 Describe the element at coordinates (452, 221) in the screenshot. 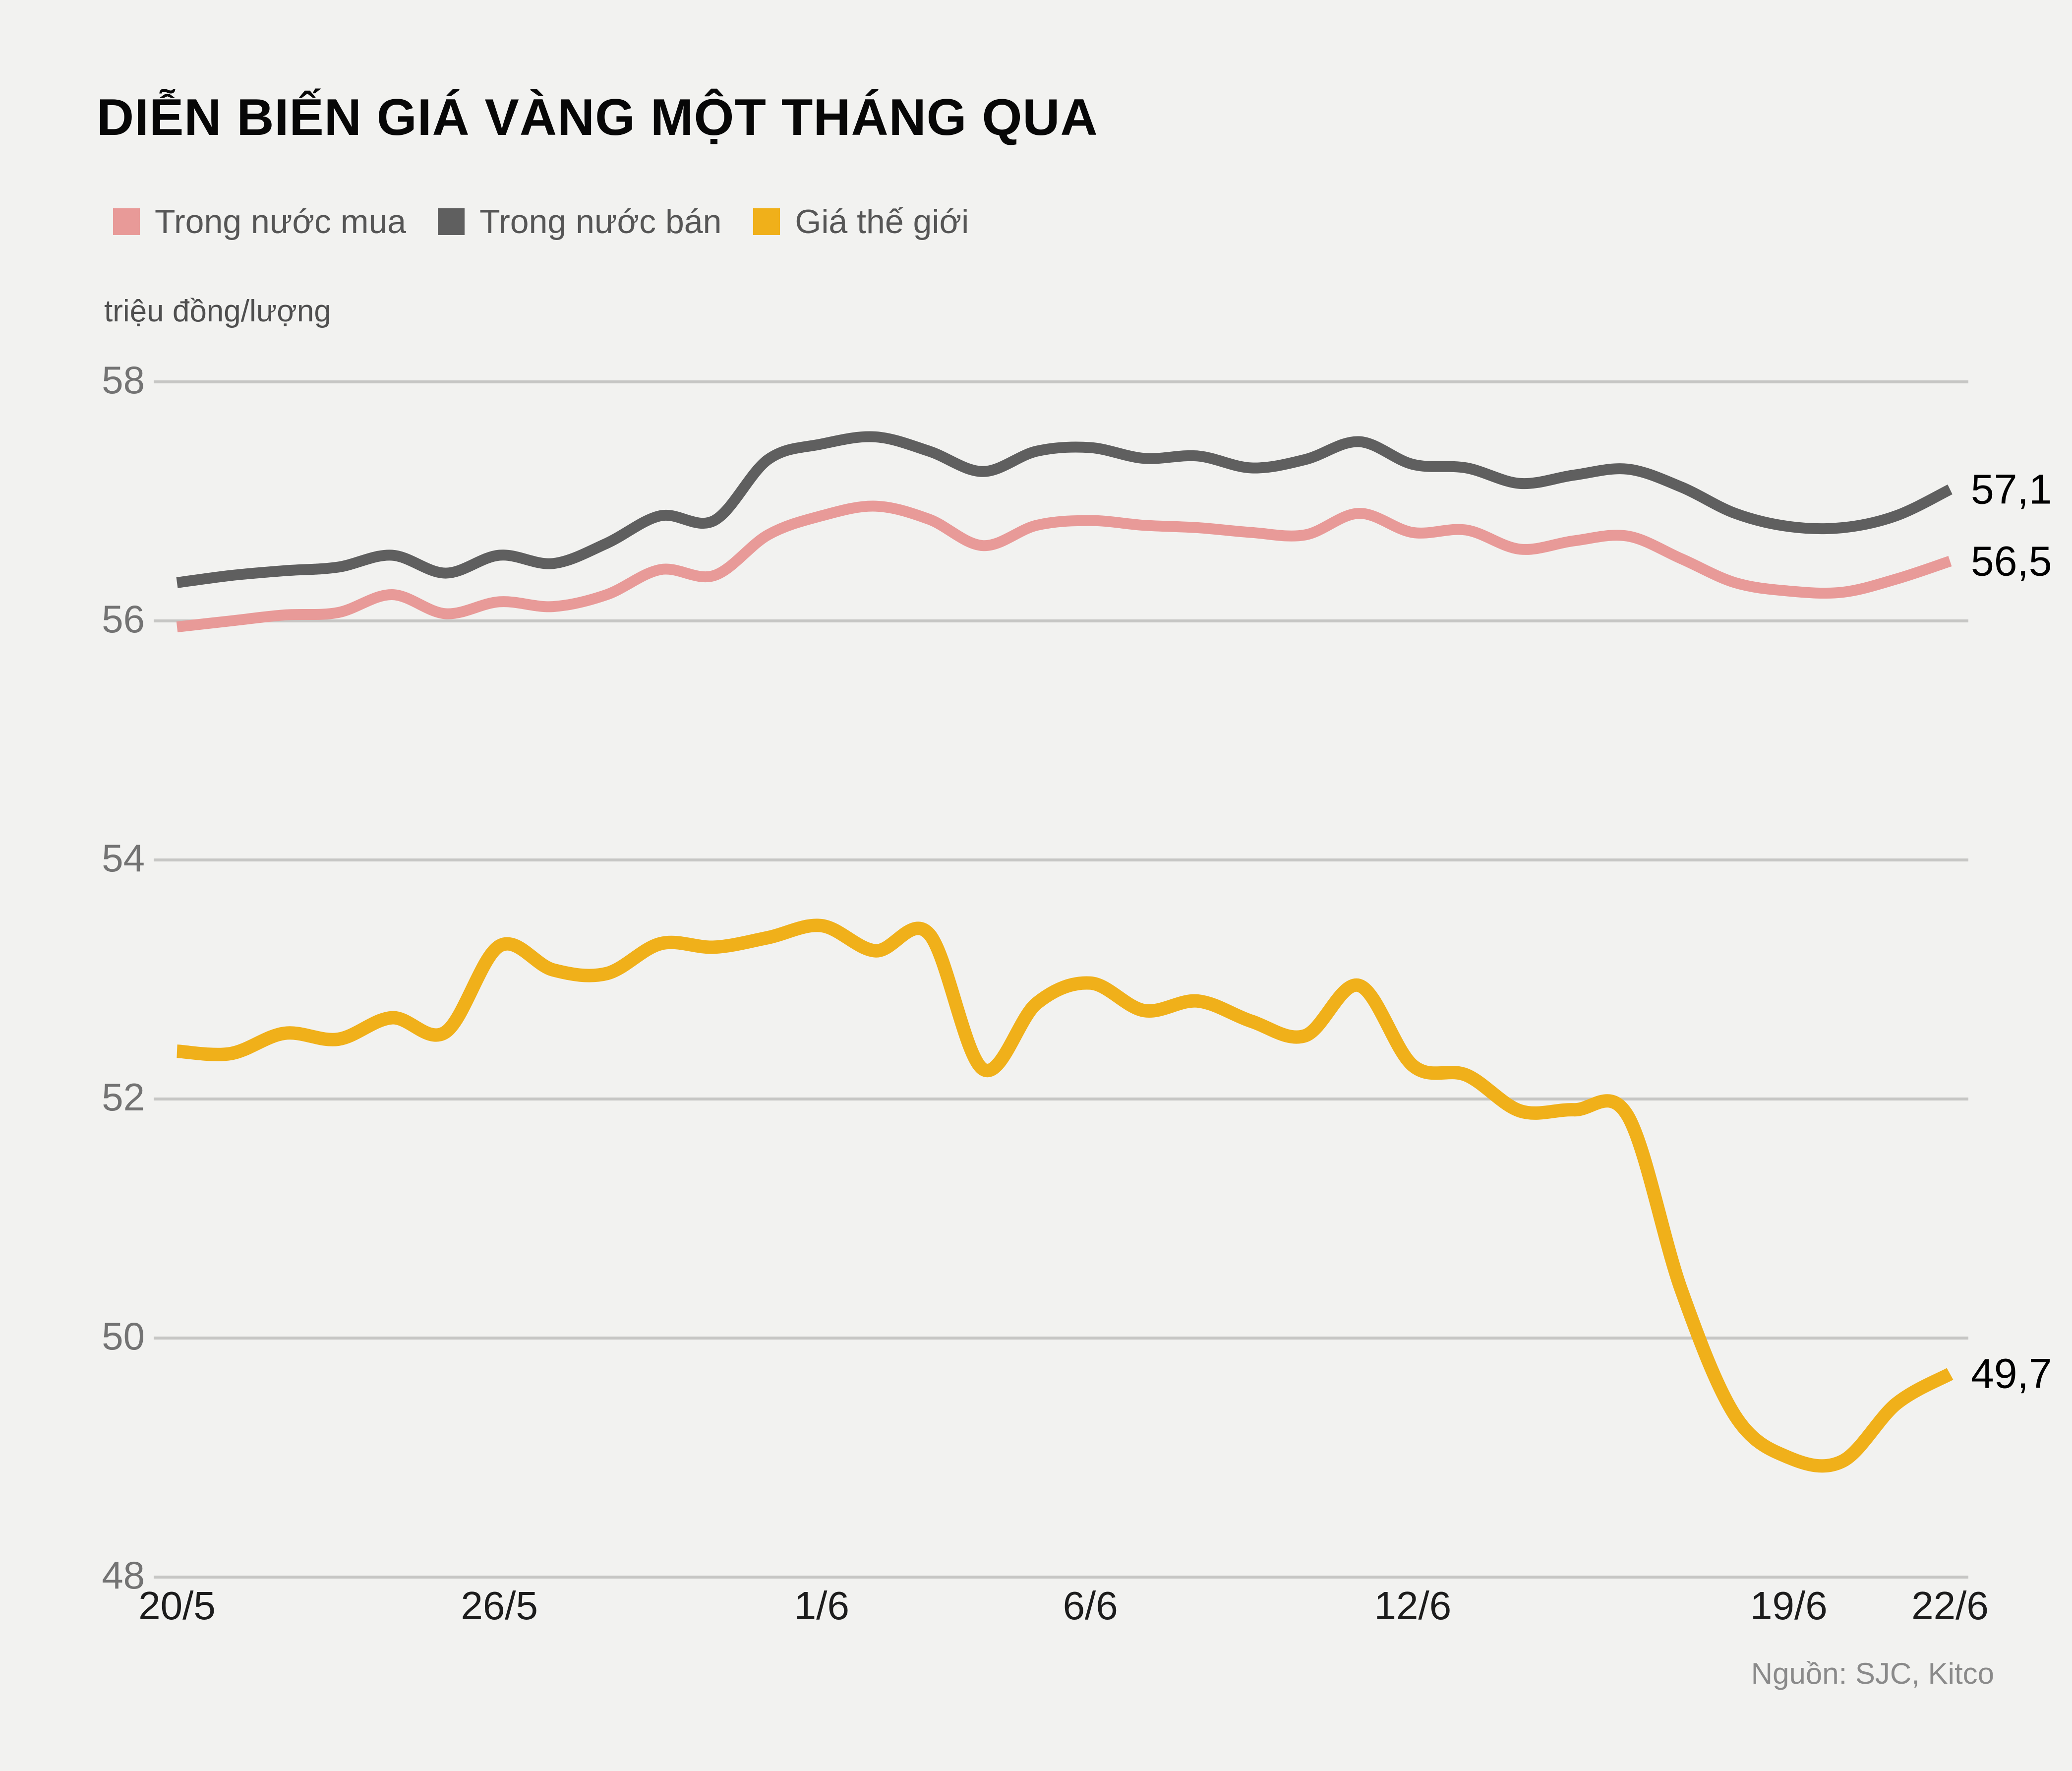

I see `sell-series-swatch-icon` at that location.